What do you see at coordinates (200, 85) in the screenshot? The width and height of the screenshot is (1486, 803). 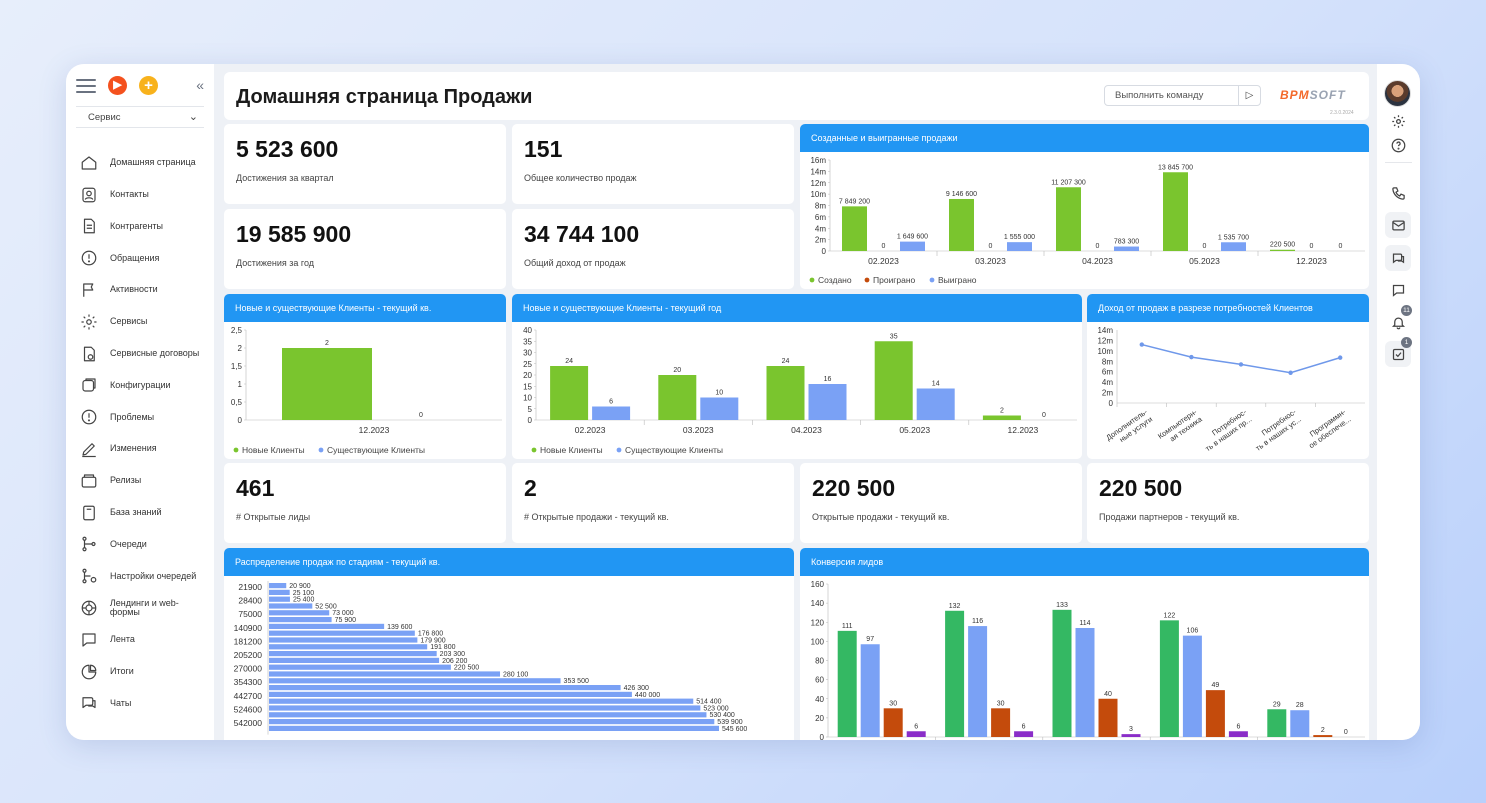 I see `collapse-icon: «` at bounding box center [200, 85].